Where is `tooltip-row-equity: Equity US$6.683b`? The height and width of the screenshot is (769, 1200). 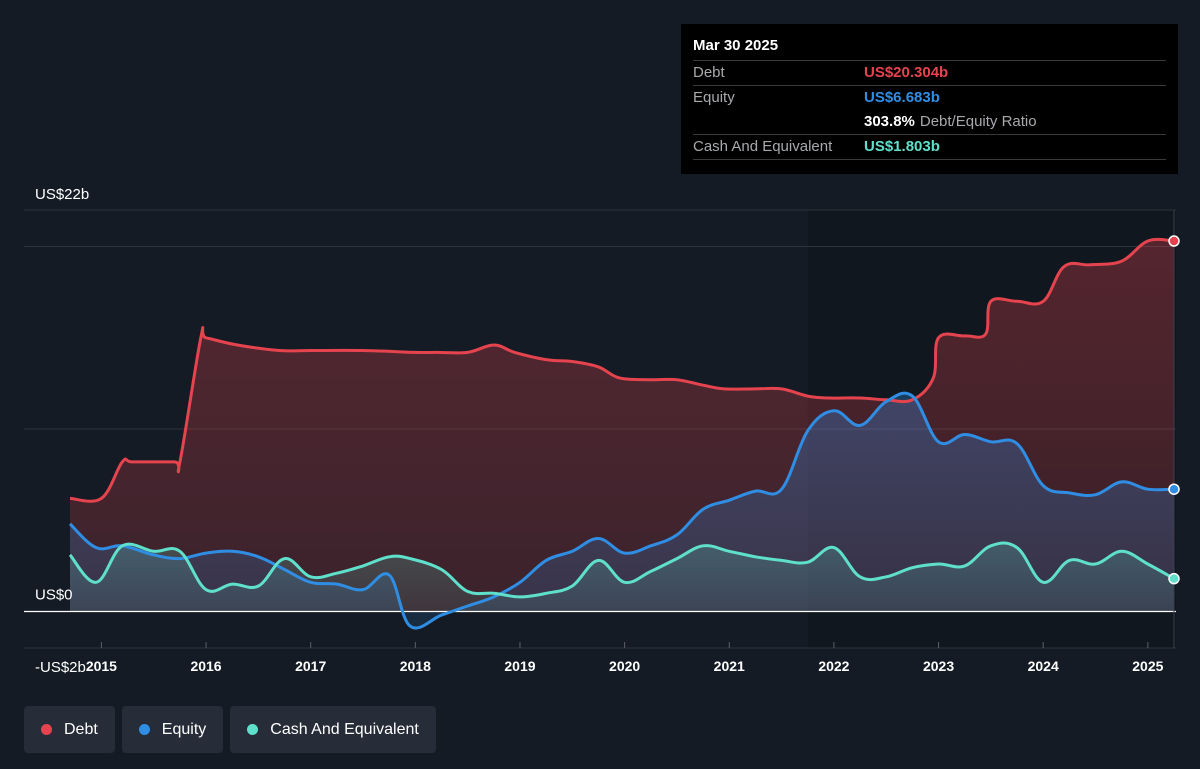 tooltip-row-equity: Equity US$6.683b is located at coordinates (929, 97).